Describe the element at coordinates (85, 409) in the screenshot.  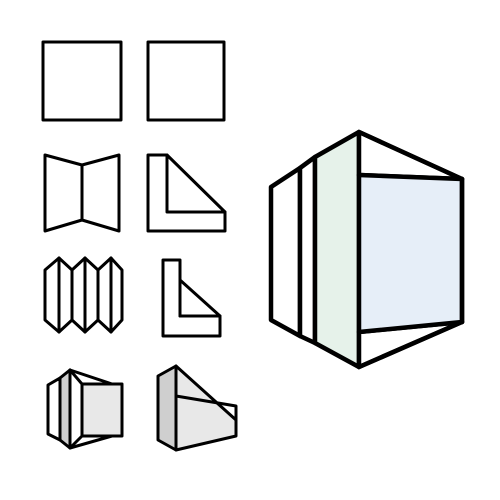
I see `shaded-box-icon` at that location.